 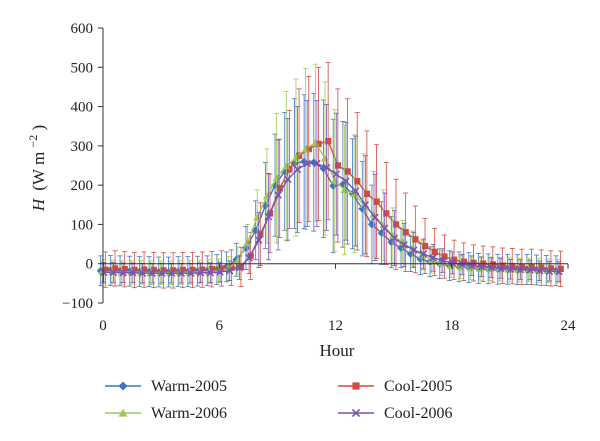 What do you see at coordinates (77, 304) in the screenshot?
I see `y-tick-label: −100` at bounding box center [77, 304].